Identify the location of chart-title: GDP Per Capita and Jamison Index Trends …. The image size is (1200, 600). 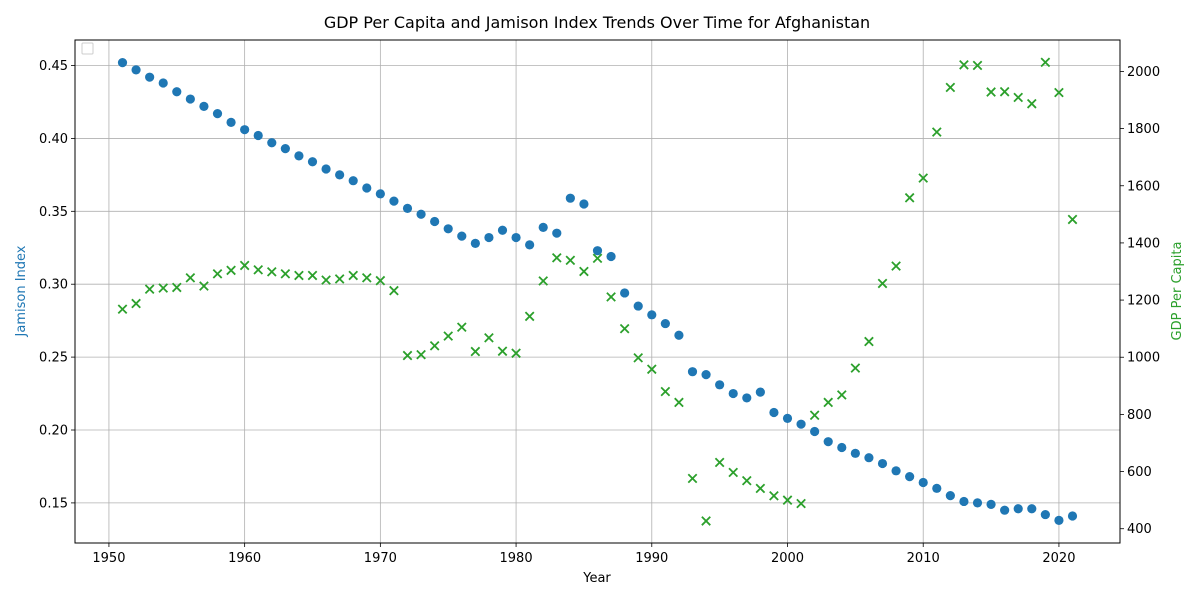
(597, 22).